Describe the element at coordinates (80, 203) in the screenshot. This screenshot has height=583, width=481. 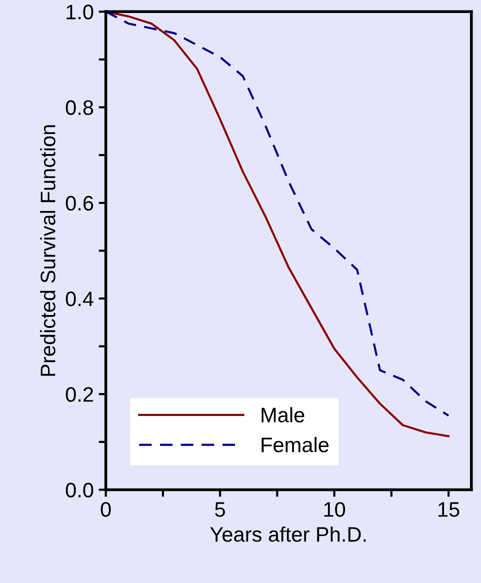
I see `y-tick-label: 0.6` at that location.